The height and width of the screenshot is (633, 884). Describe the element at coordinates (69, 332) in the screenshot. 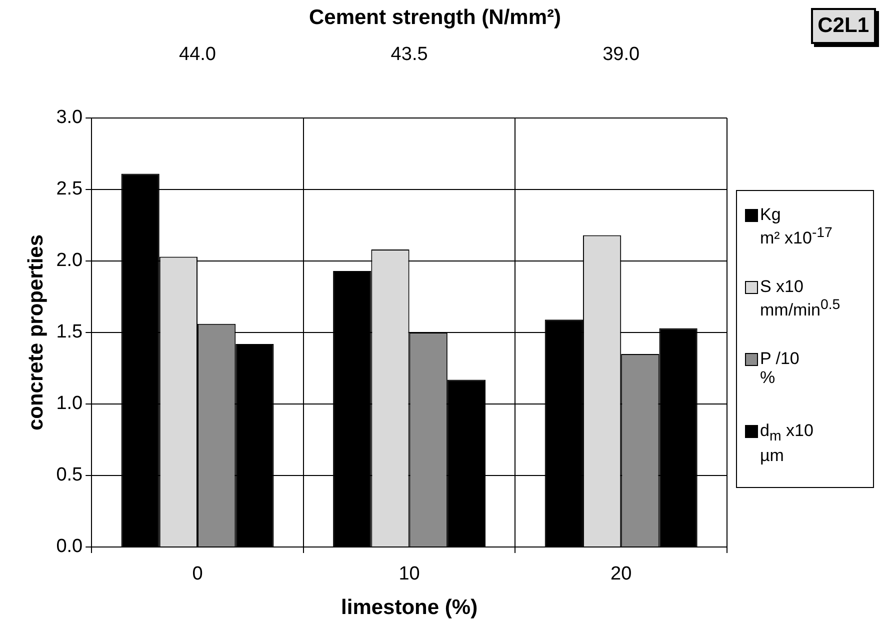

I see `y-tick-label: 1.5` at that location.